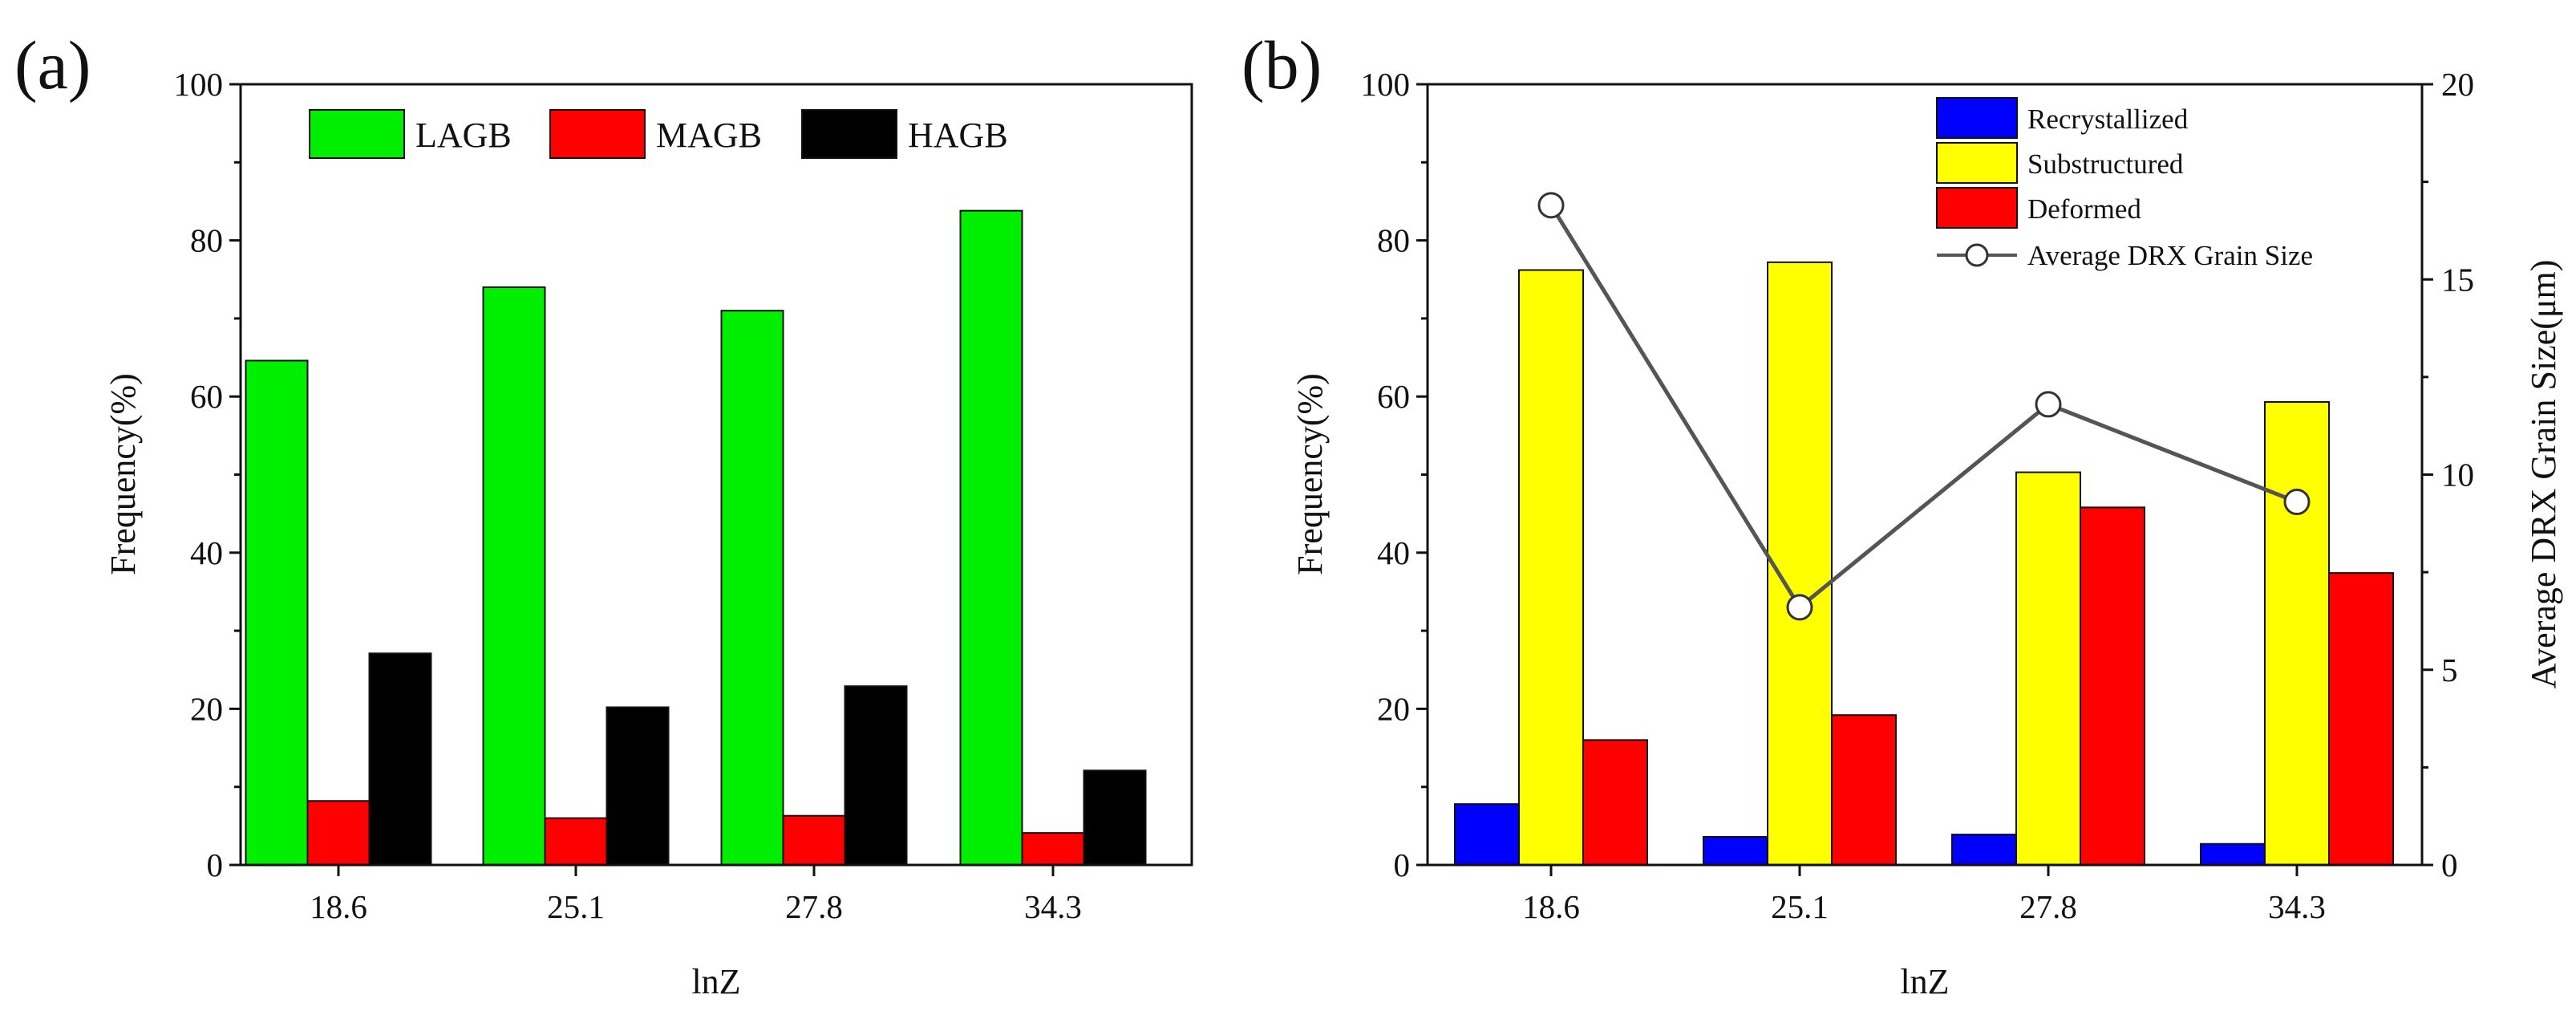 The image size is (2576, 1015). What do you see at coordinates (1402, 865) in the screenshot?
I see `ytick-label-b-0: 0` at bounding box center [1402, 865].